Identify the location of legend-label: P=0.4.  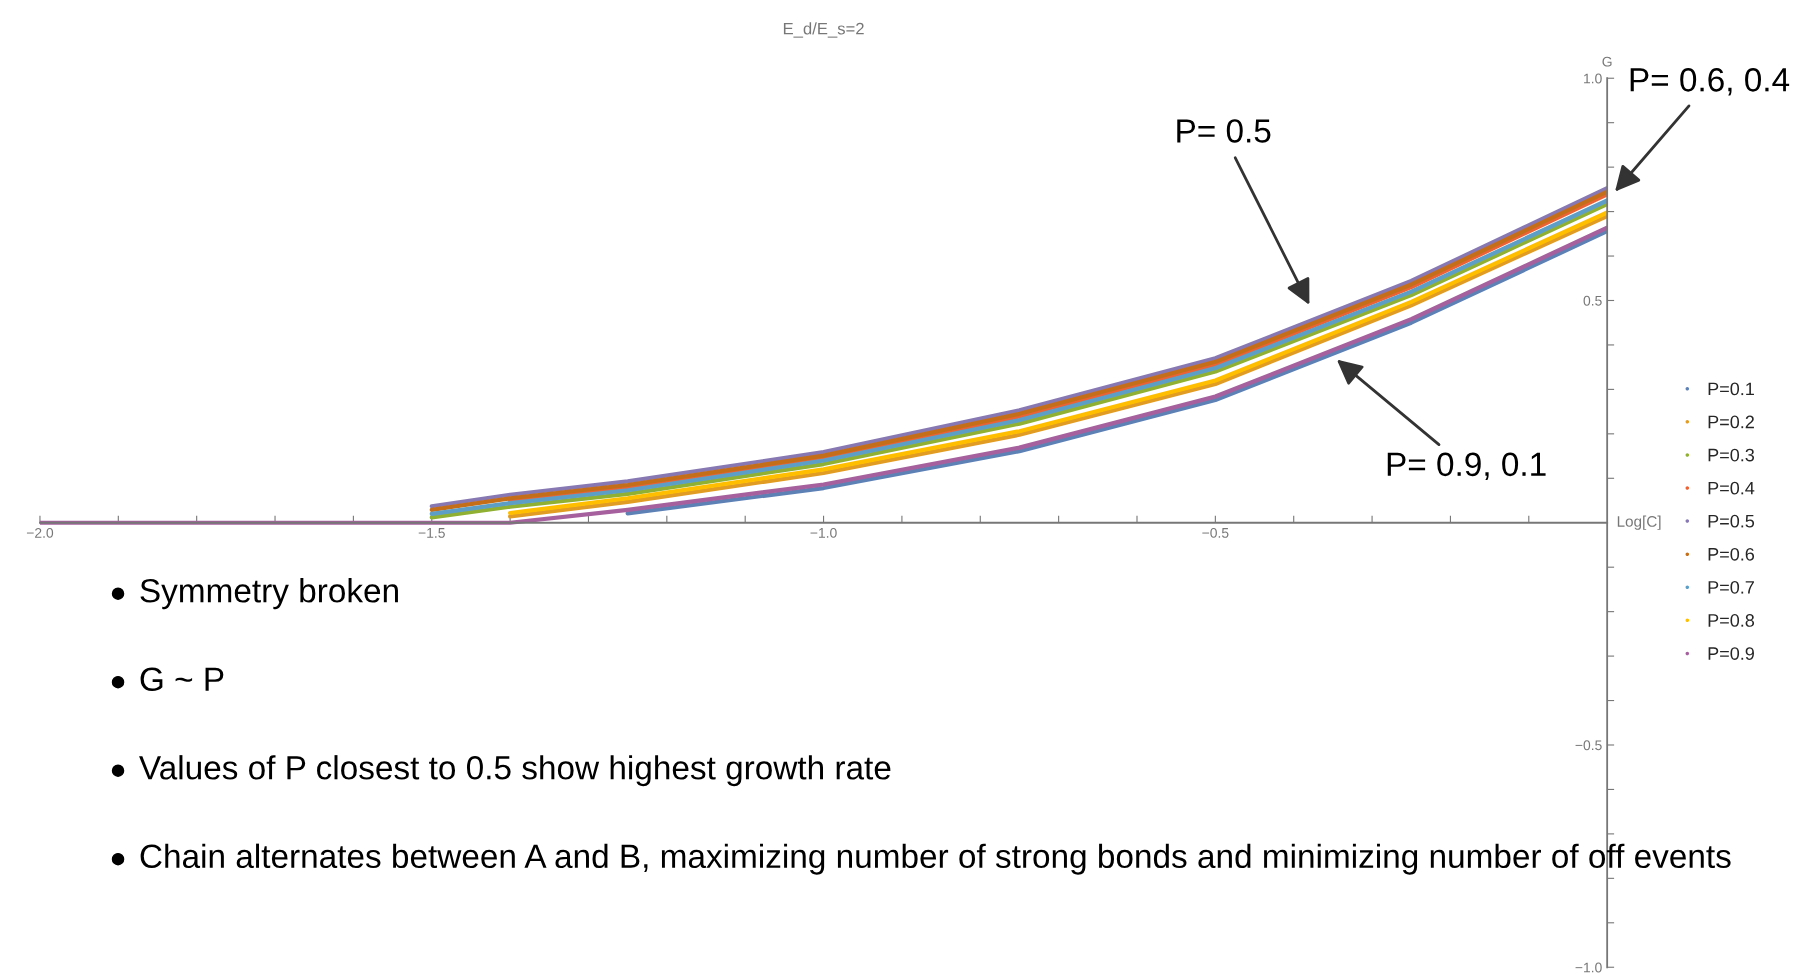
(1731, 488).